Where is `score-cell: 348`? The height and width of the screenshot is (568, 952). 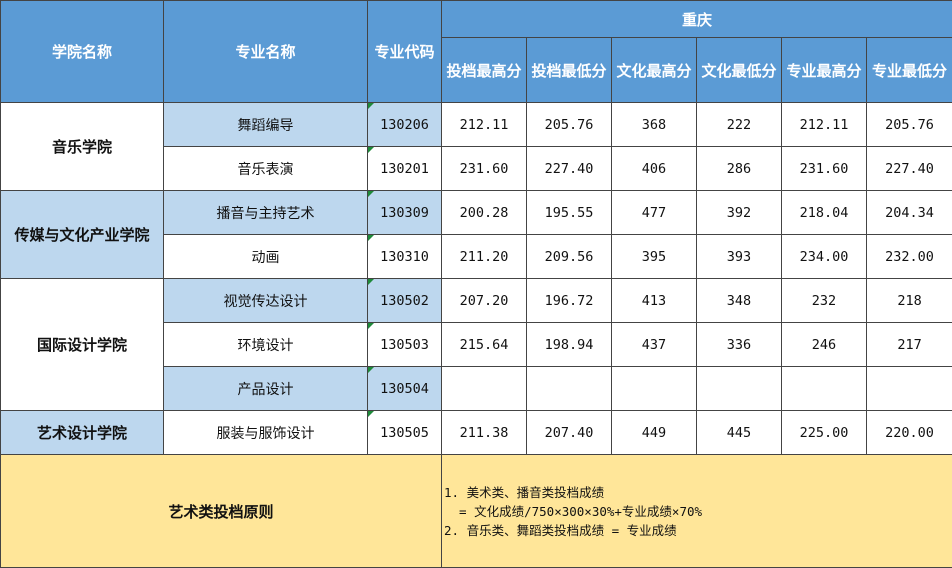 score-cell: 348 is located at coordinates (739, 301).